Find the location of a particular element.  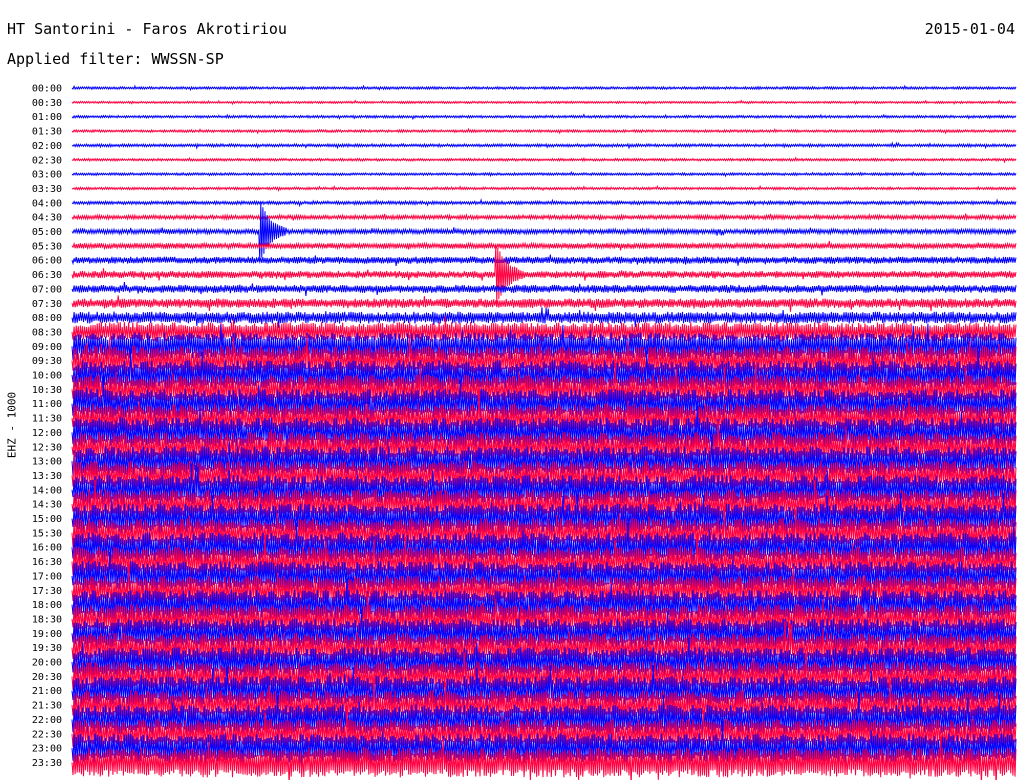

time-label: 21:00 is located at coordinates (47, 691).